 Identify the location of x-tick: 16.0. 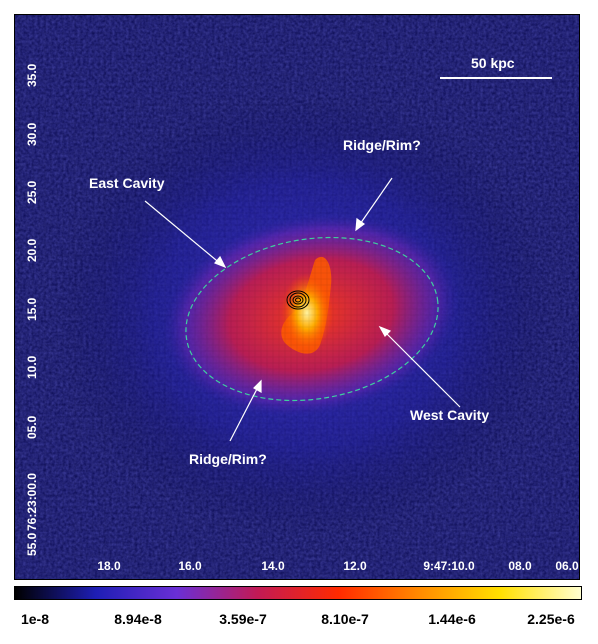
(190, 566).